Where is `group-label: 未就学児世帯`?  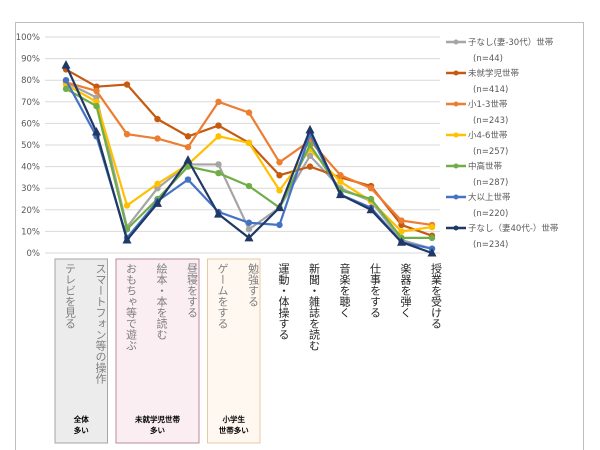
group-label: 未就学児世帯 is located at coordinates (157, 419).